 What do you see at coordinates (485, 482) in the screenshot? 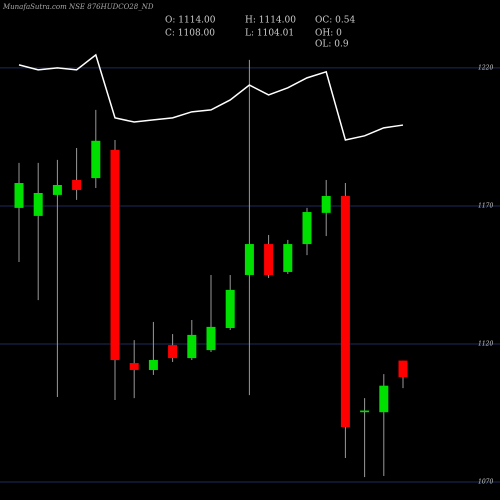
I see `y-tick-label: 1070` at bounding box center [485, 482].